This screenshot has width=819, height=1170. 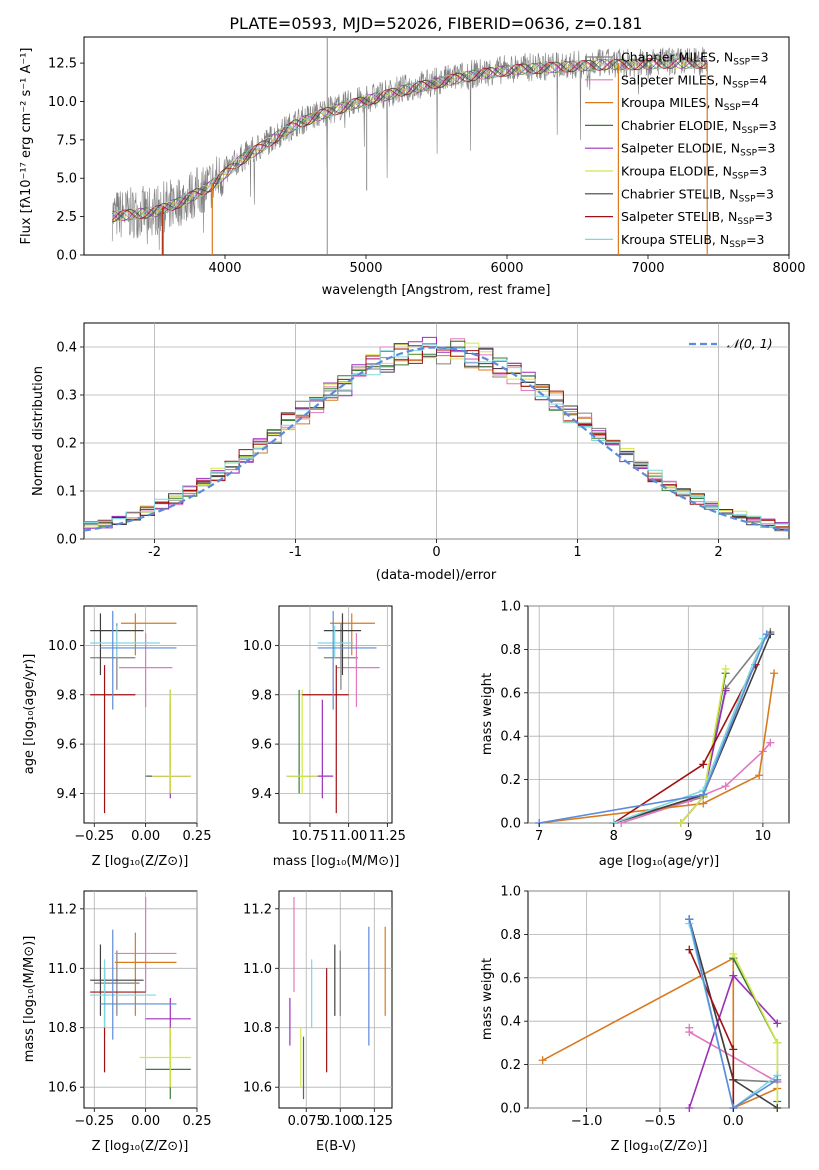 I want to click on residuals-xtick-label: 1, so click(x=577, y=552).